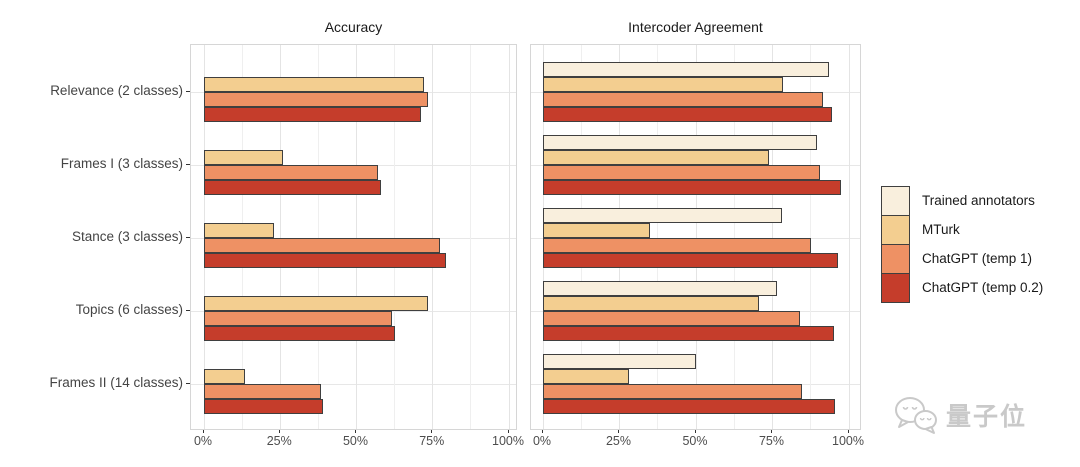 The image size is (1080, 467). Describe the element at coordinates (121, 163) in the screenshot. I see `category-label: Frames I (3 classes)` at that location.